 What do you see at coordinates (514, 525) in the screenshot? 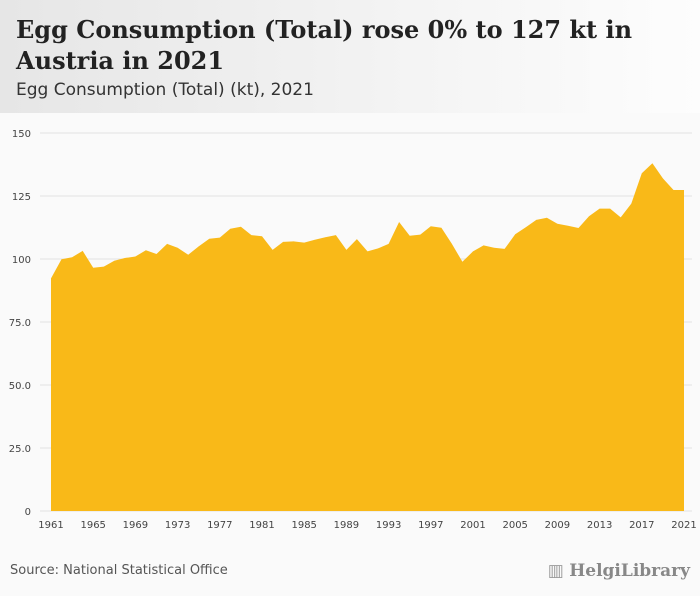
I see `x-tick-label: 2005` at bounding box center [514, 525].